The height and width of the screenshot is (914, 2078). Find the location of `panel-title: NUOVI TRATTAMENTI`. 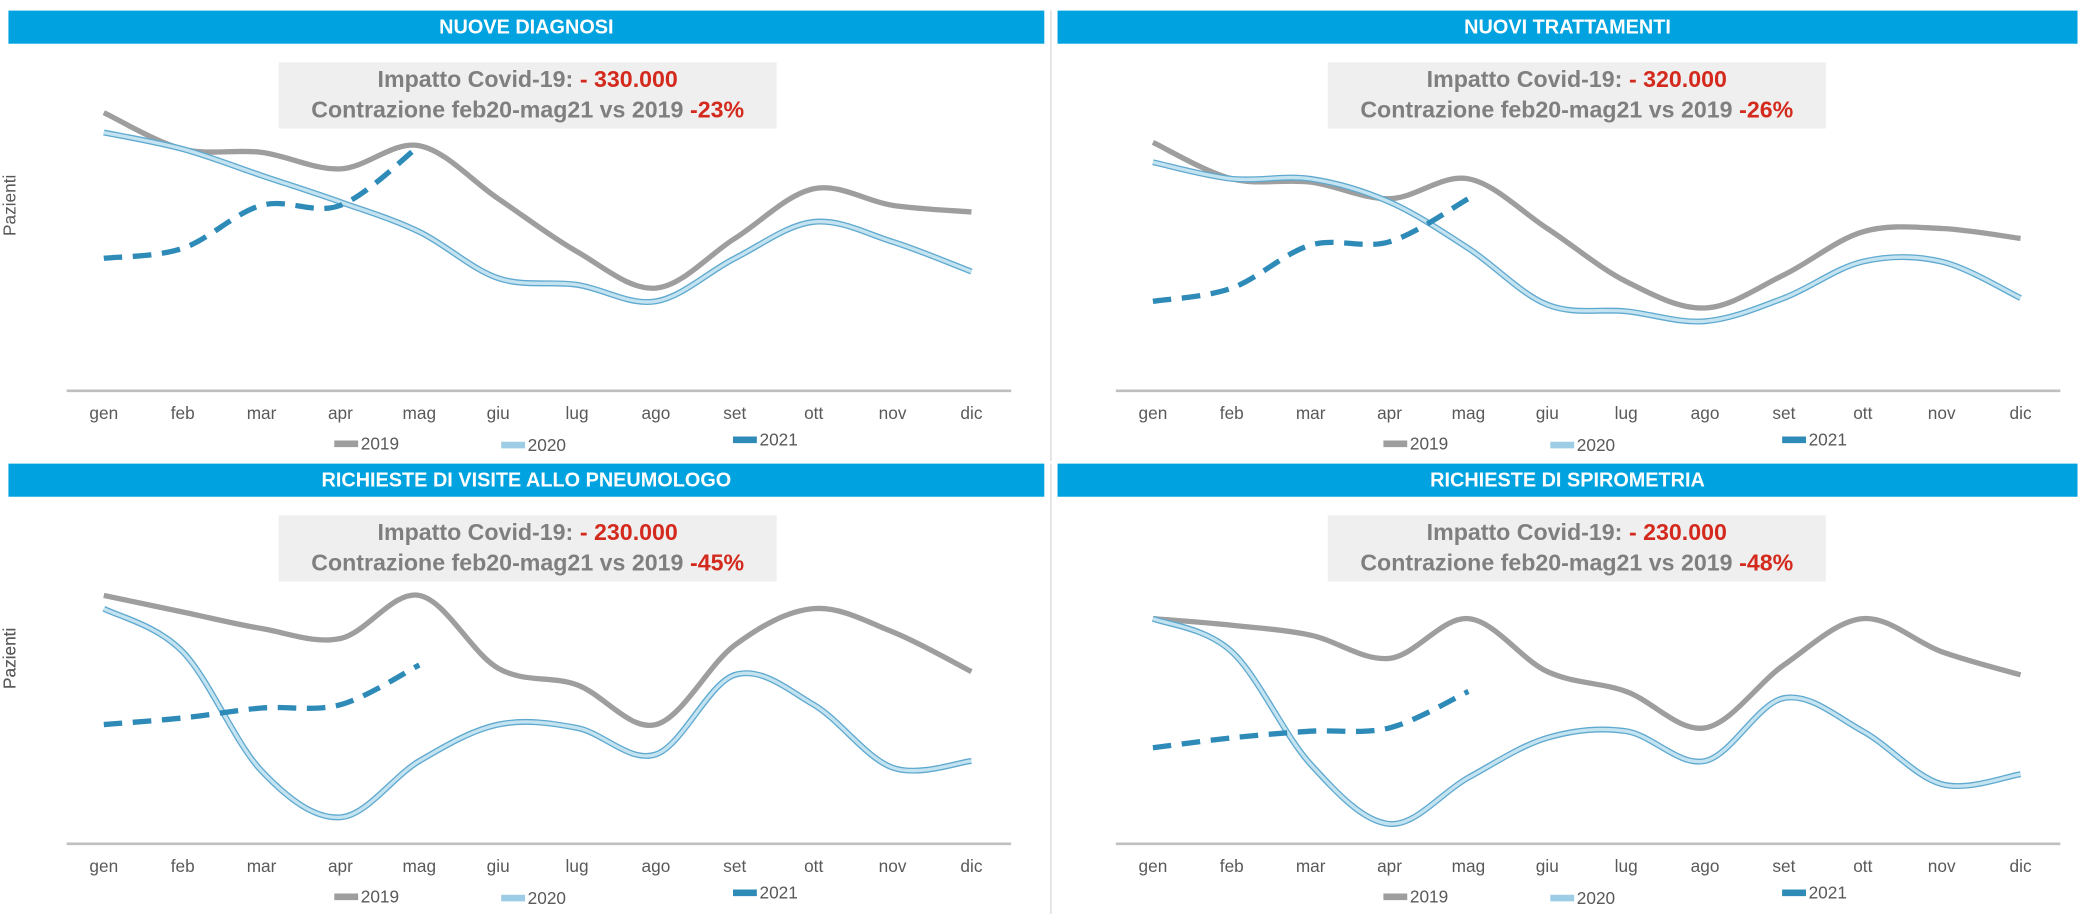

panel-title: NUOVI TRATTAMENTI is located at coordinates (1567, 28).